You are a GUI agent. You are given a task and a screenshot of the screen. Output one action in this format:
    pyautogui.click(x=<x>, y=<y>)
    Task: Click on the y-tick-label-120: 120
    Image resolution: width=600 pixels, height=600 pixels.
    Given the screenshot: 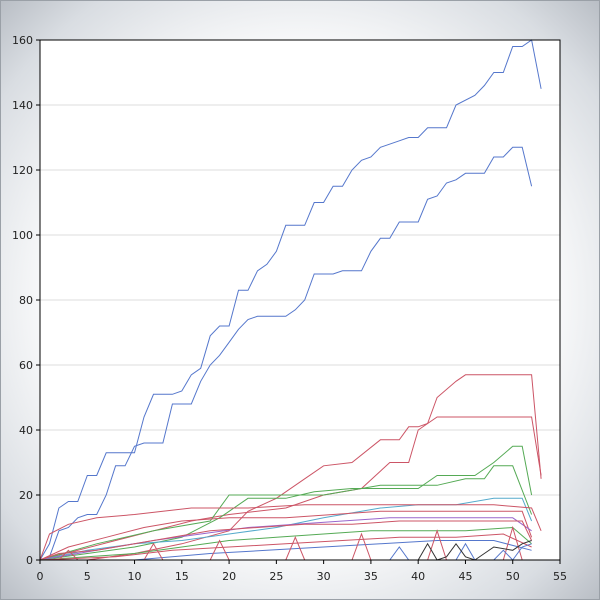 What is the action you would take?
    pyautogui.click(x=22, y=170)
    